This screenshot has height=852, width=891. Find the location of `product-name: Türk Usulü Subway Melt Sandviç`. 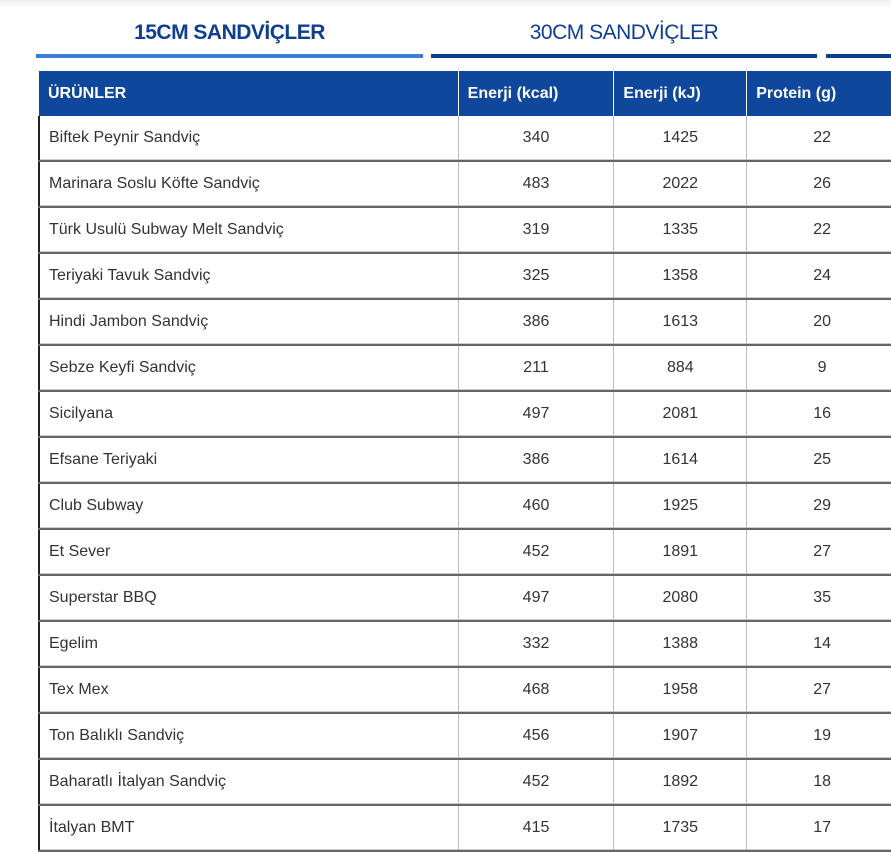

product-name: Türk Usulü Subway Melt Sandviç is located at coordinates (248, 230).